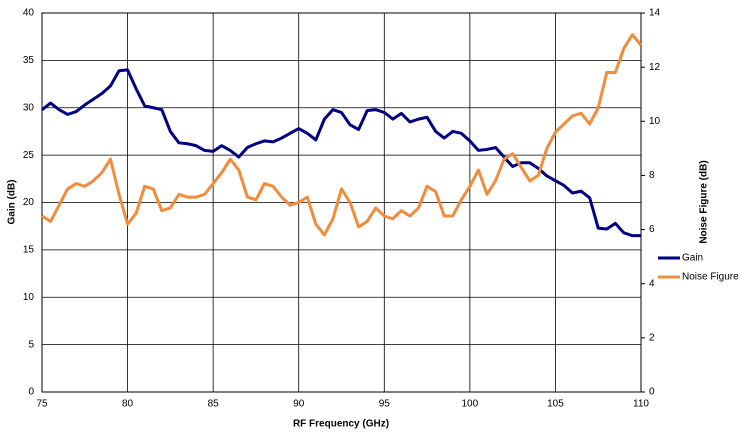 Image resolution: width=741 pixels, height=437 pixels. Describe the element at coordinates (655, 67) in the screenshot. I see `y2-tick-label: 12` at that location.